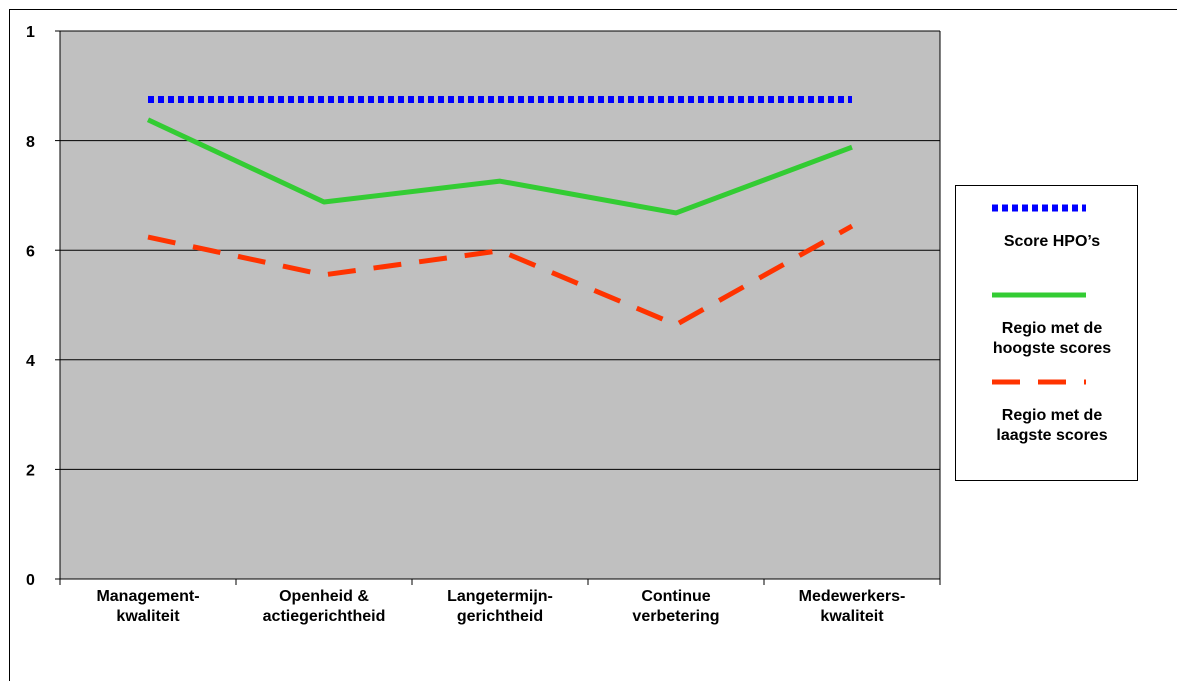  What do you see at coordinates (30, 471) in the screenshot?
I see `y-tick-label: 2` at bounding box center [30, 471].